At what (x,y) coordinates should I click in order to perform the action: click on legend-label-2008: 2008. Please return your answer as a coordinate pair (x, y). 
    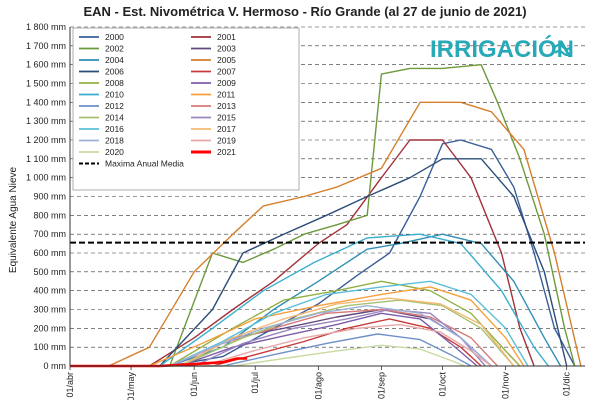
    Looking at the image, I should click on (114, 83).